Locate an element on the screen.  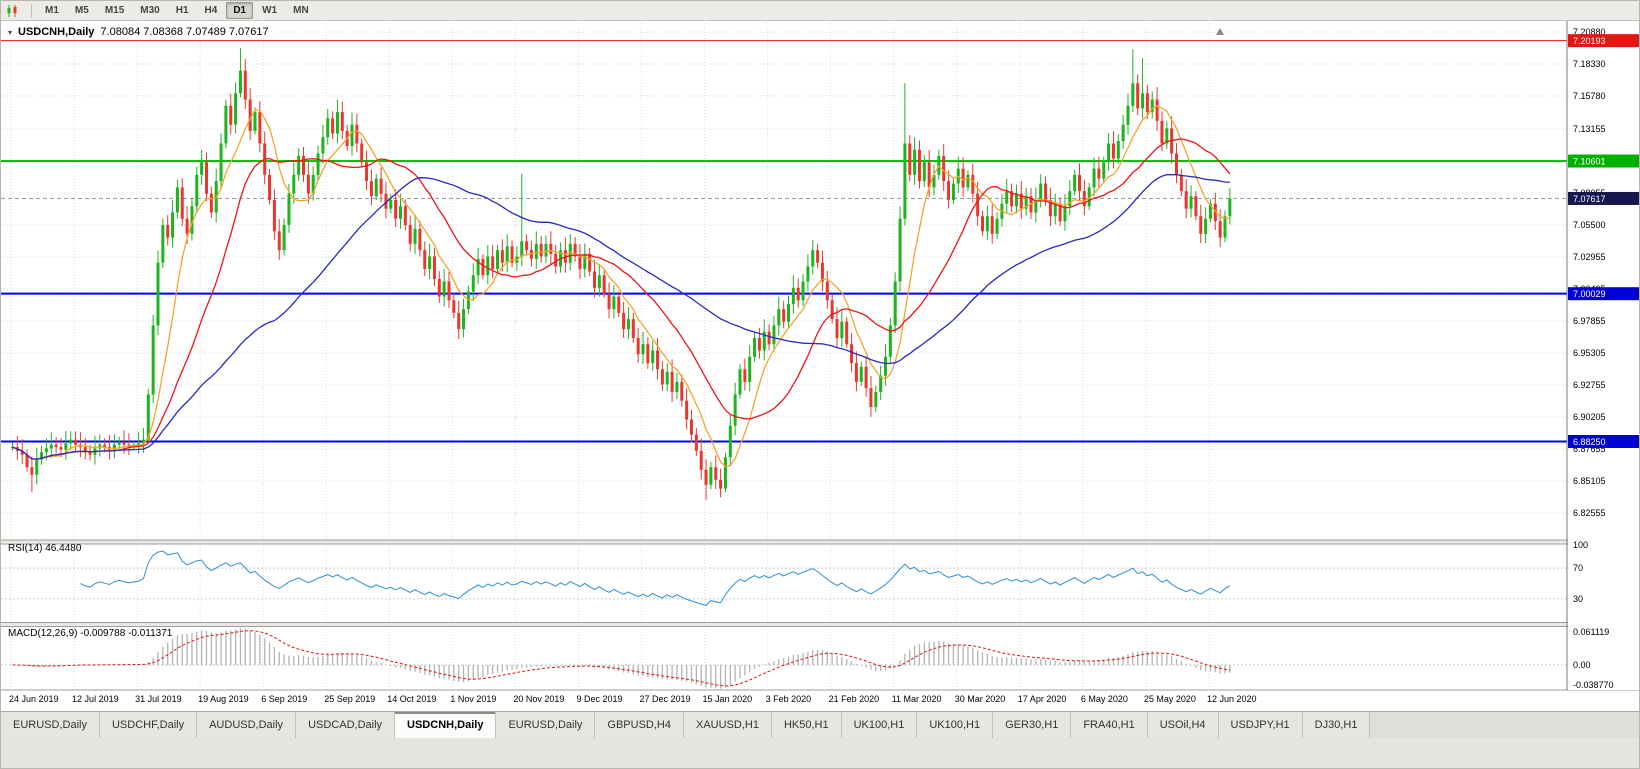
charts-icon is located at coordinates (13, 11).